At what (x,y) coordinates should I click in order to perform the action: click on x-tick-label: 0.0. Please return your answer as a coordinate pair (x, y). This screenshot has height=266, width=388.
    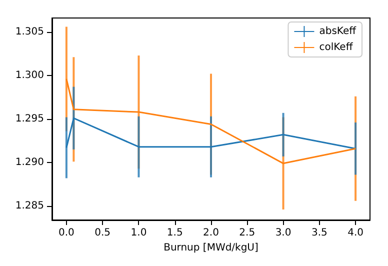
    Looking at the image, I should click on (66, 233).